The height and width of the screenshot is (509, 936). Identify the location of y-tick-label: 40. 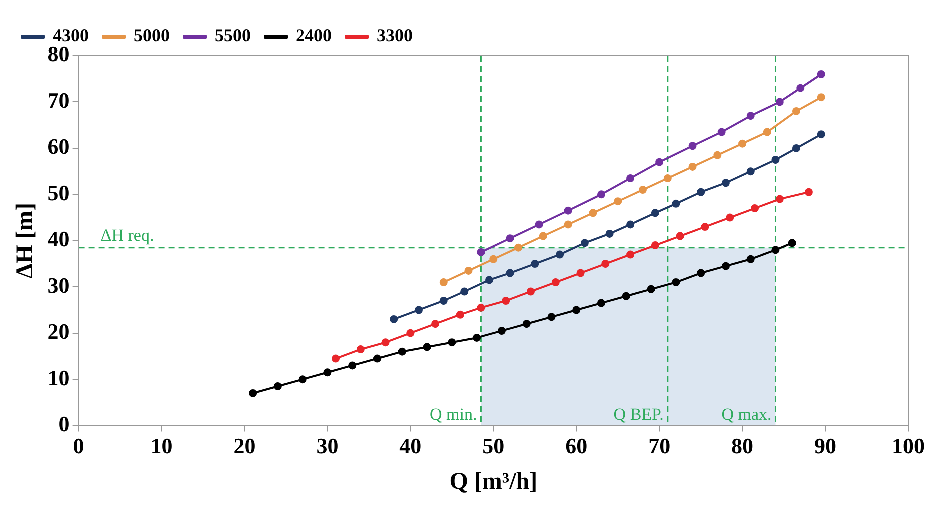
(59, 239).